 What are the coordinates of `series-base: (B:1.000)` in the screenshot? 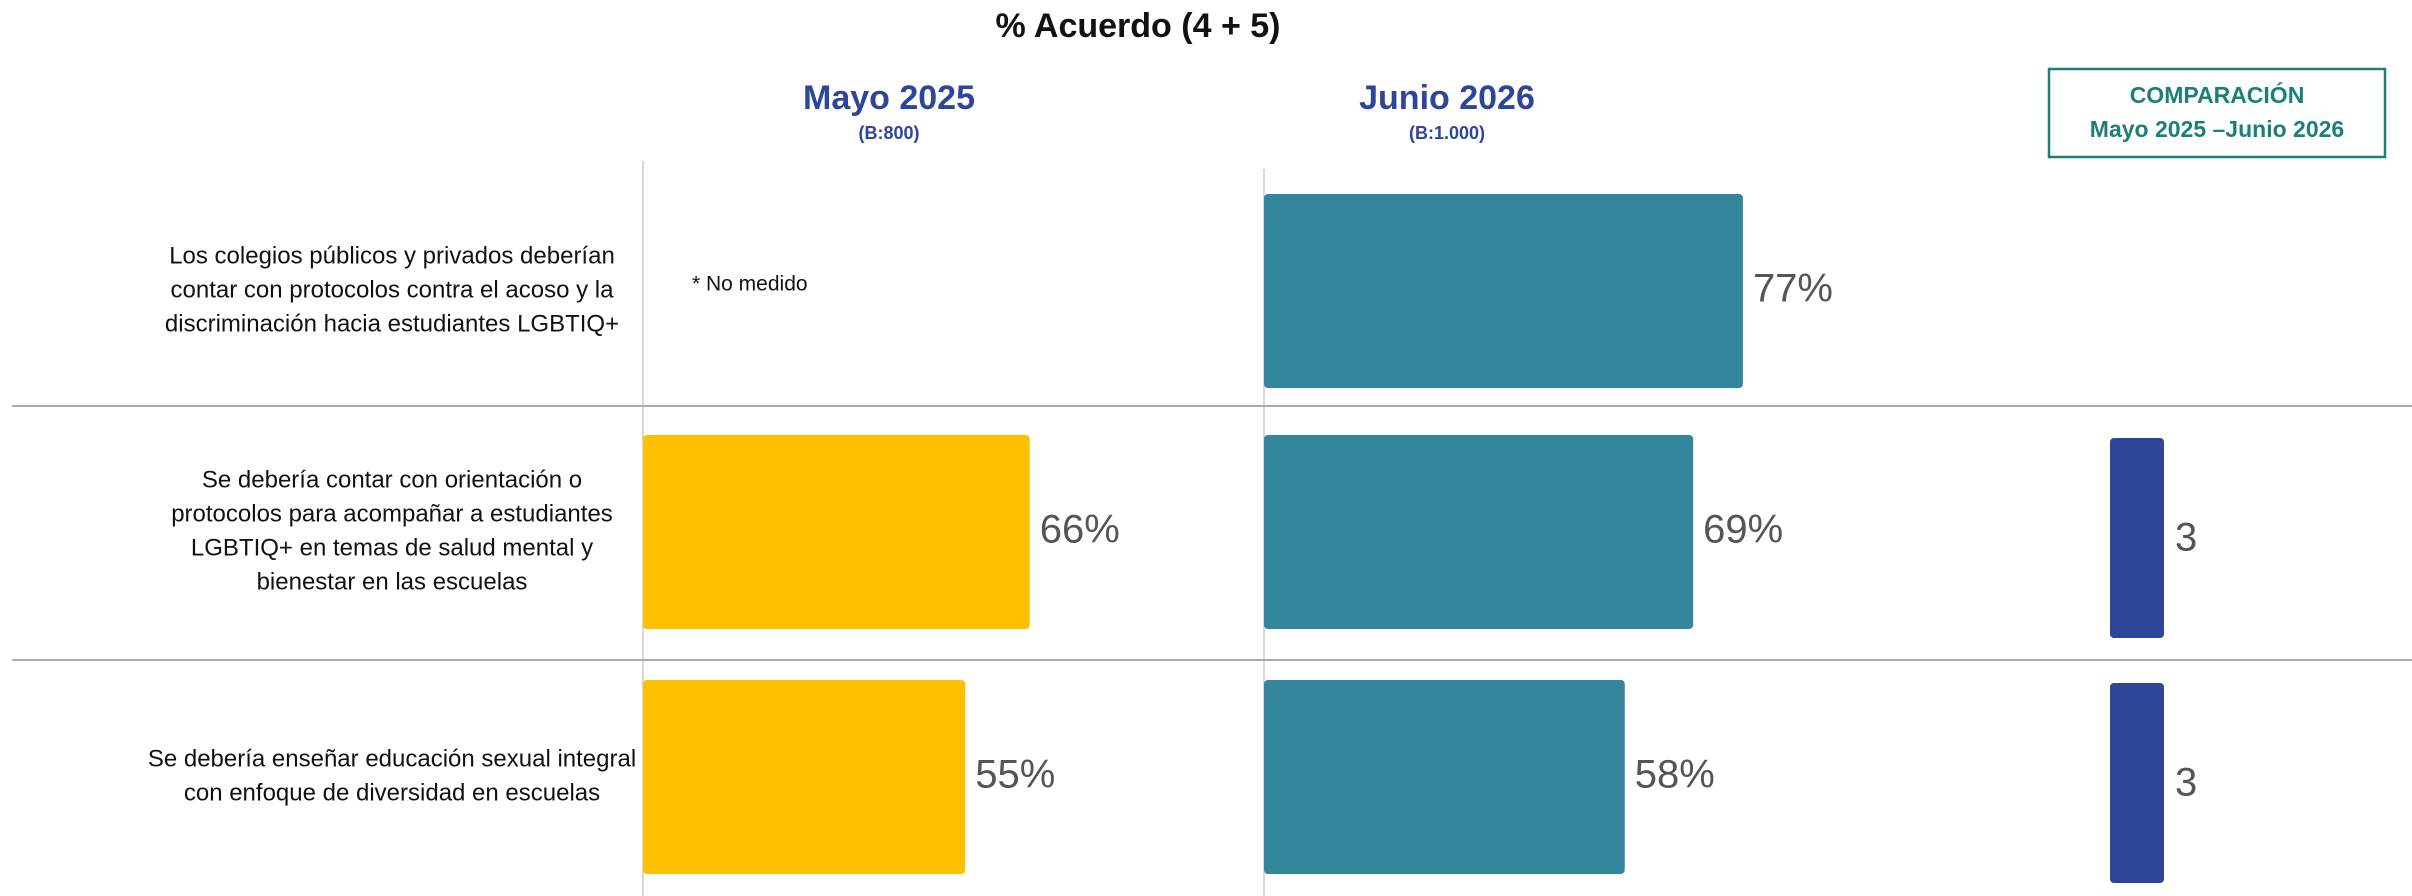 It's located at (1447, 133).